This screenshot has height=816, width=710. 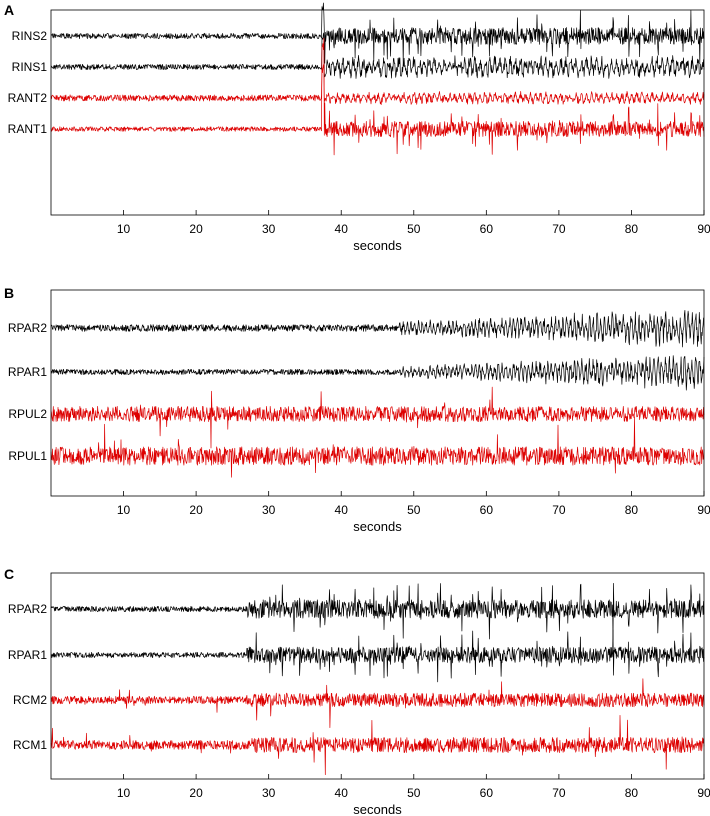 What do you see at coordinates (27, 456) in the screenshot?
I see `channel-label: RPUL1` at bounding box center [27, 456].